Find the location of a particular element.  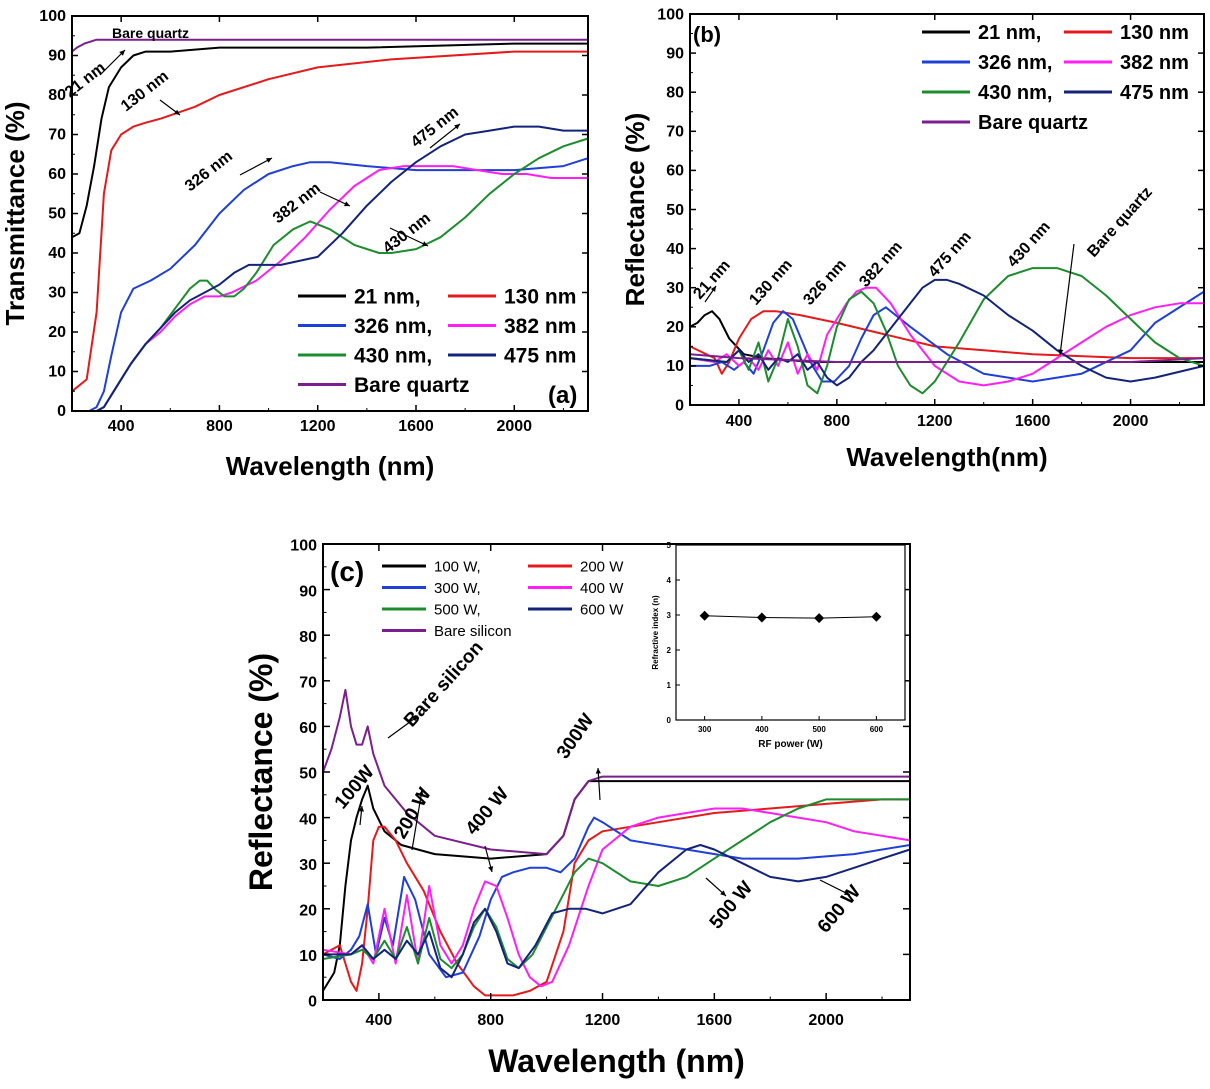

annotation-label: 200 W is located at coordinates (413, 813).